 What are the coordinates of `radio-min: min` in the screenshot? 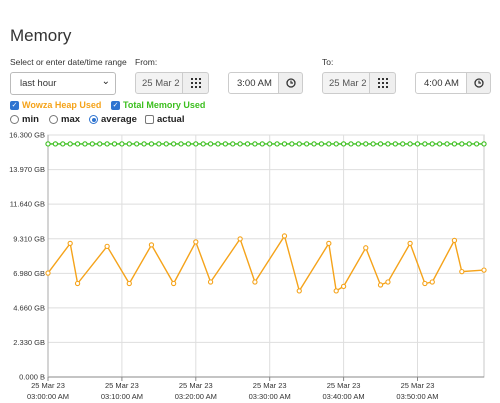 It's located at (24, 119).